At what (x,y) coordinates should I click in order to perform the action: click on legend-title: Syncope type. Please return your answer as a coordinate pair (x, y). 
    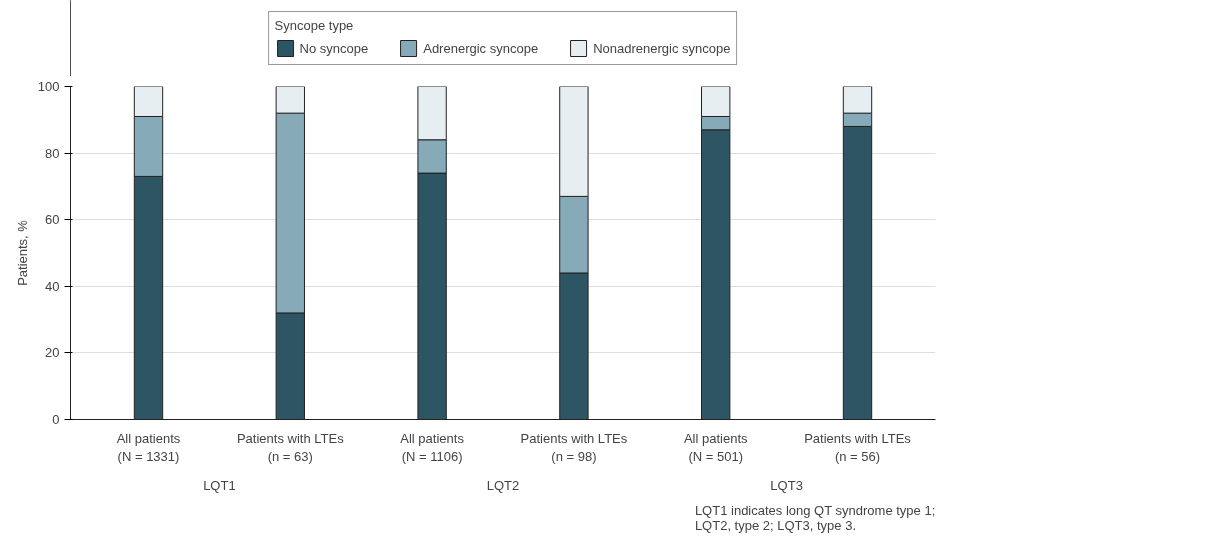
    Looking at the image, I should click on (314, 25).